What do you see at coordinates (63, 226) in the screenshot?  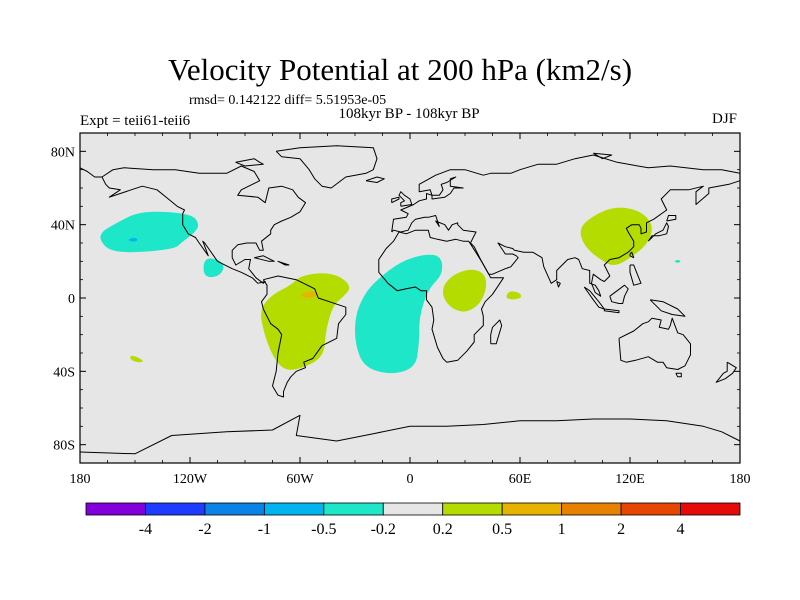 I see `y-tick-label: 40N` at bounding box center [63, 226].